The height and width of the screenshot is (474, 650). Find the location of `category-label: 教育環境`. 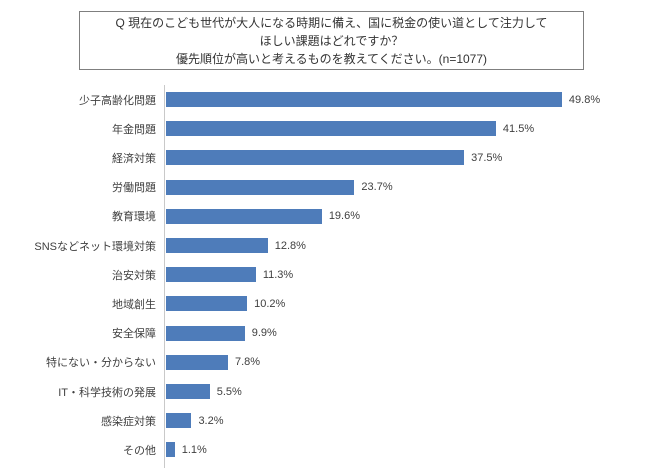

category-label: 教育環境 is located at coordinates (134, 217).